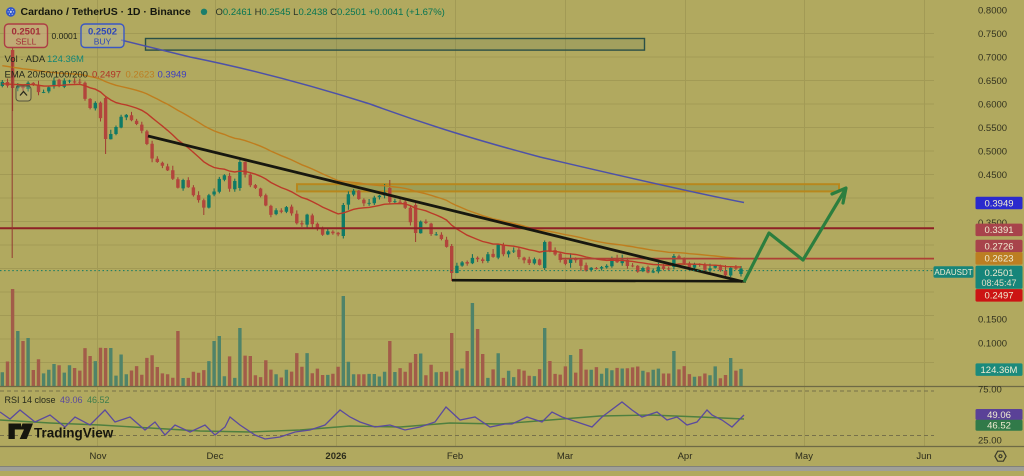  Describe the element at coordinates (335, 456) in the screenshot. I see `svg-text: 2026` at that location.